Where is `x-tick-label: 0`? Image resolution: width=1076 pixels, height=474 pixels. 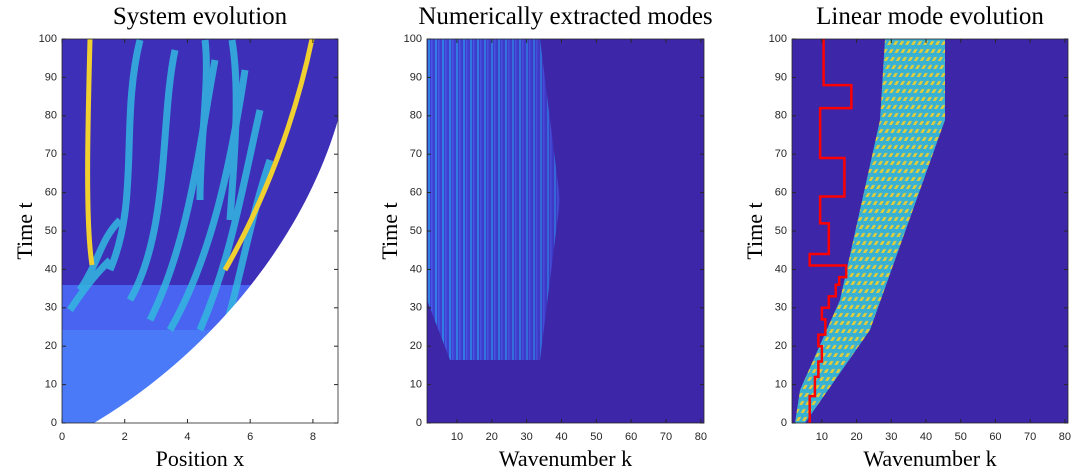 x-tick-label: 0 is located at coordinates (62, 437).